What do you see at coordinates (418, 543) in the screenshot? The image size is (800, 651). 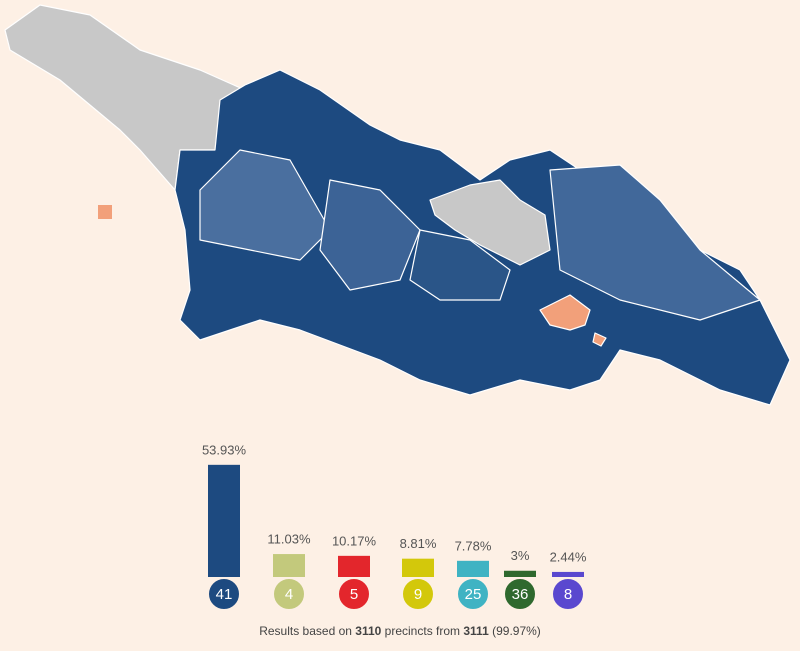 I see `value-label: 8.81%` at bounding box center [418, 543].